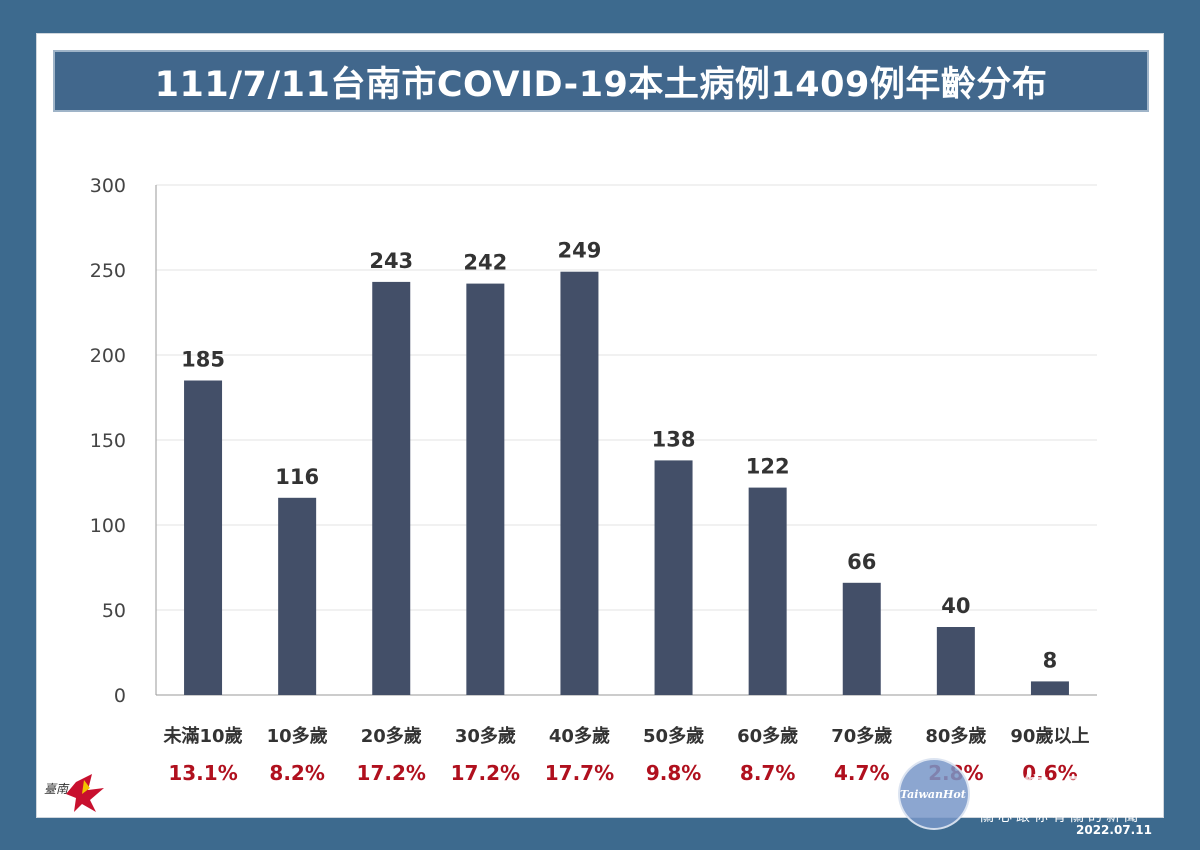  What do you see at coordinates (673, 773) in the screenshot?
I see `percent-label: 9.8%` at bounding box center [673, 773].